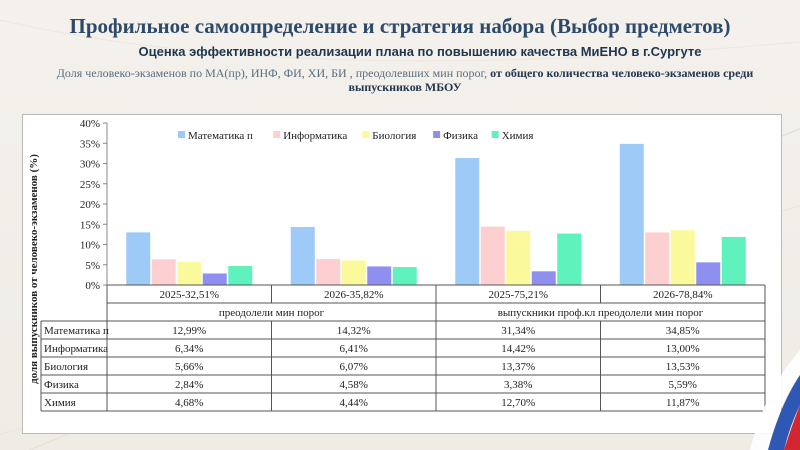  Describe the element at coordinates (354, 403) in the screenshot. I see `table-cell: 4,44%` at that location.